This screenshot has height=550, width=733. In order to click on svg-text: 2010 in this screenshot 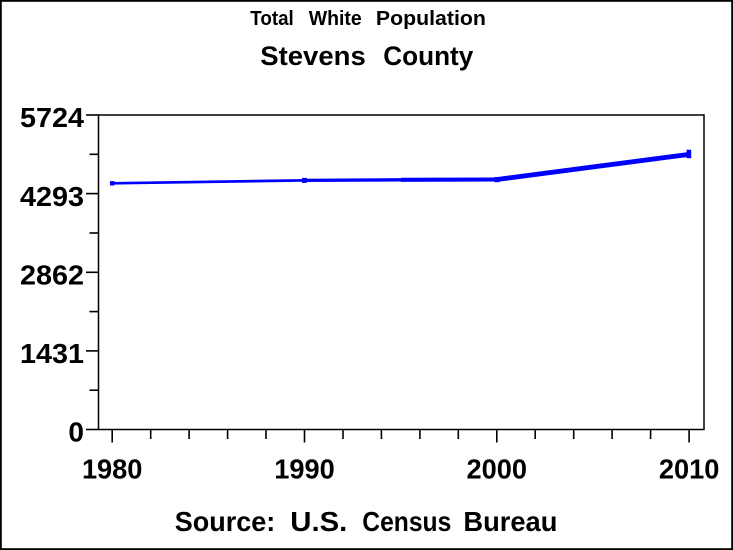, I will do `click(689, 469)`.